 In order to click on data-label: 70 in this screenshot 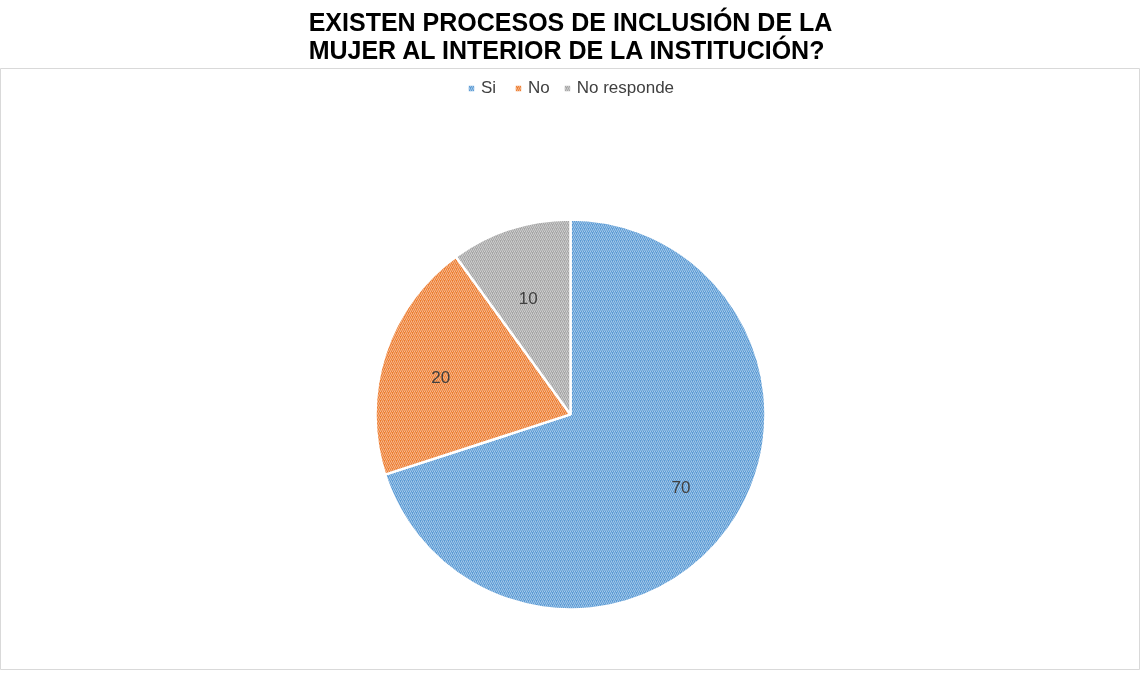, I will do `click(681, 487)`.